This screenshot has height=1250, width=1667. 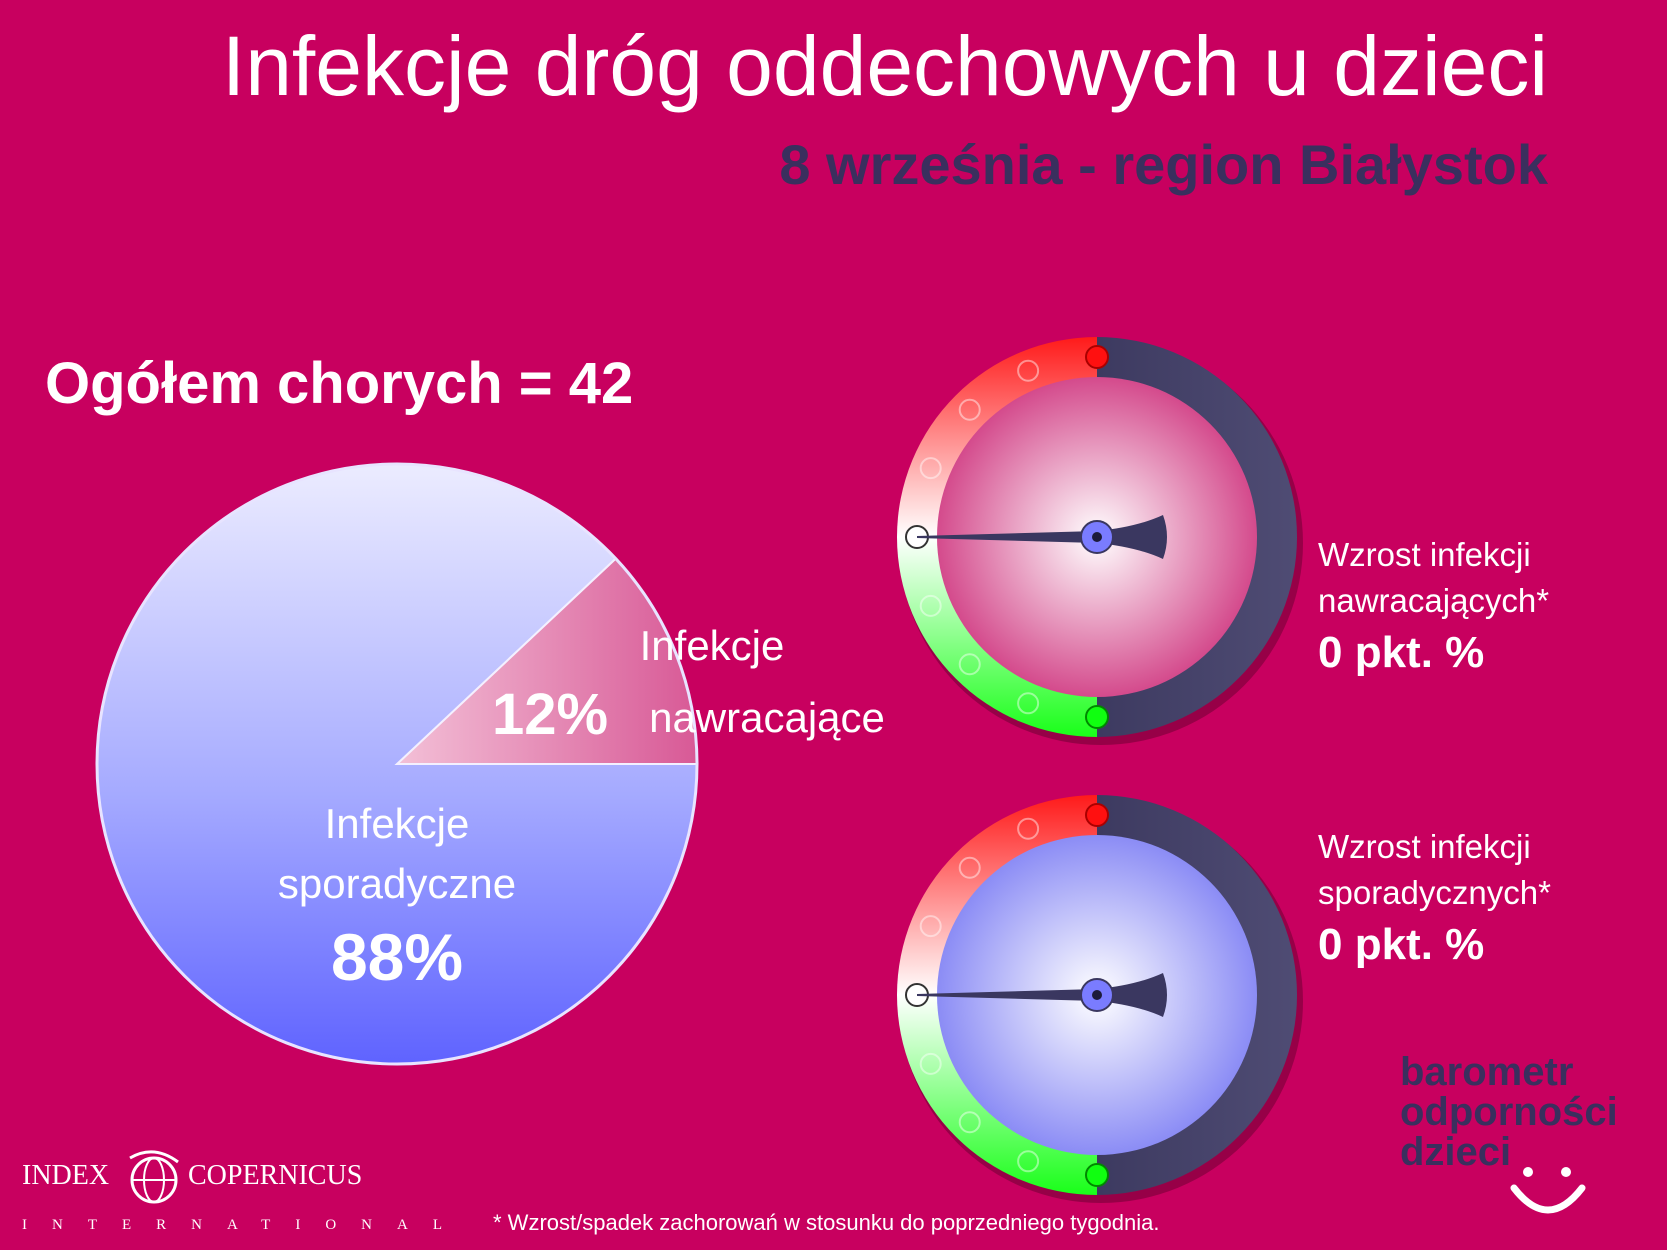 What do you see at coordinates (1456, 1152) in the screenshot?
I see `brand-line-3: dzieci` at bounding box center [1456, 1152].